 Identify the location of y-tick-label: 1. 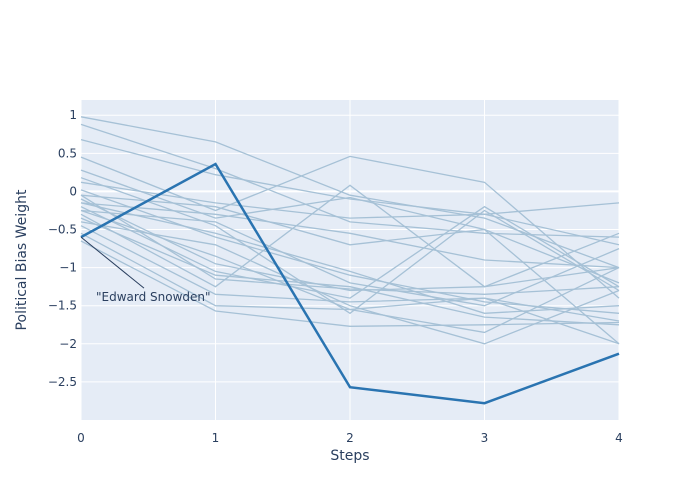
(73, 115).